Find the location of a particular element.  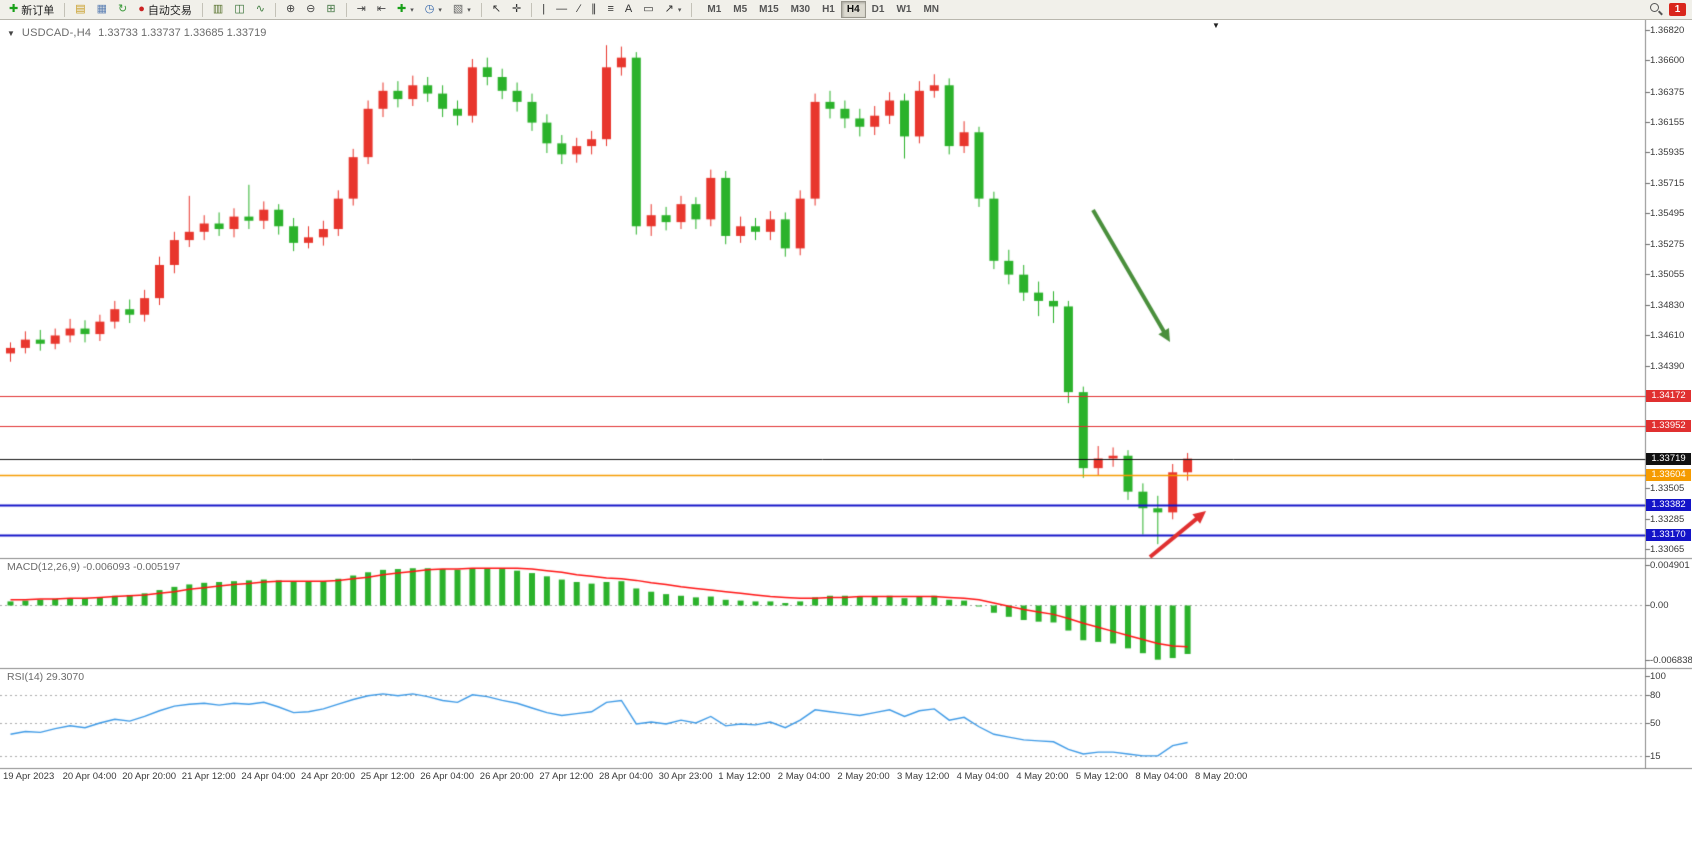

line-chart-button: ∿ is located at coordinates (260, 10).